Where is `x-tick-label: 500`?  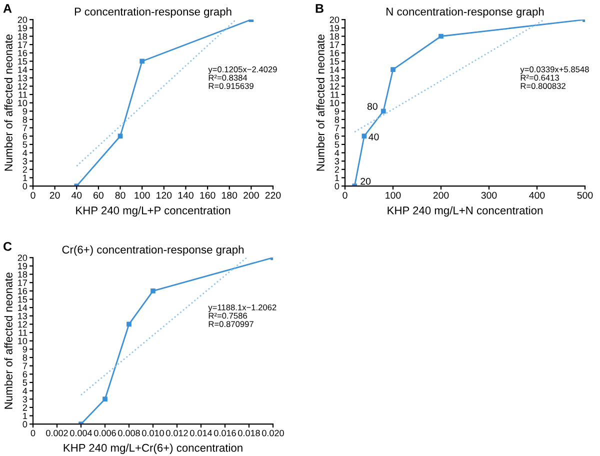
x-tick-label: 500 is located at coordinates (585, 195).